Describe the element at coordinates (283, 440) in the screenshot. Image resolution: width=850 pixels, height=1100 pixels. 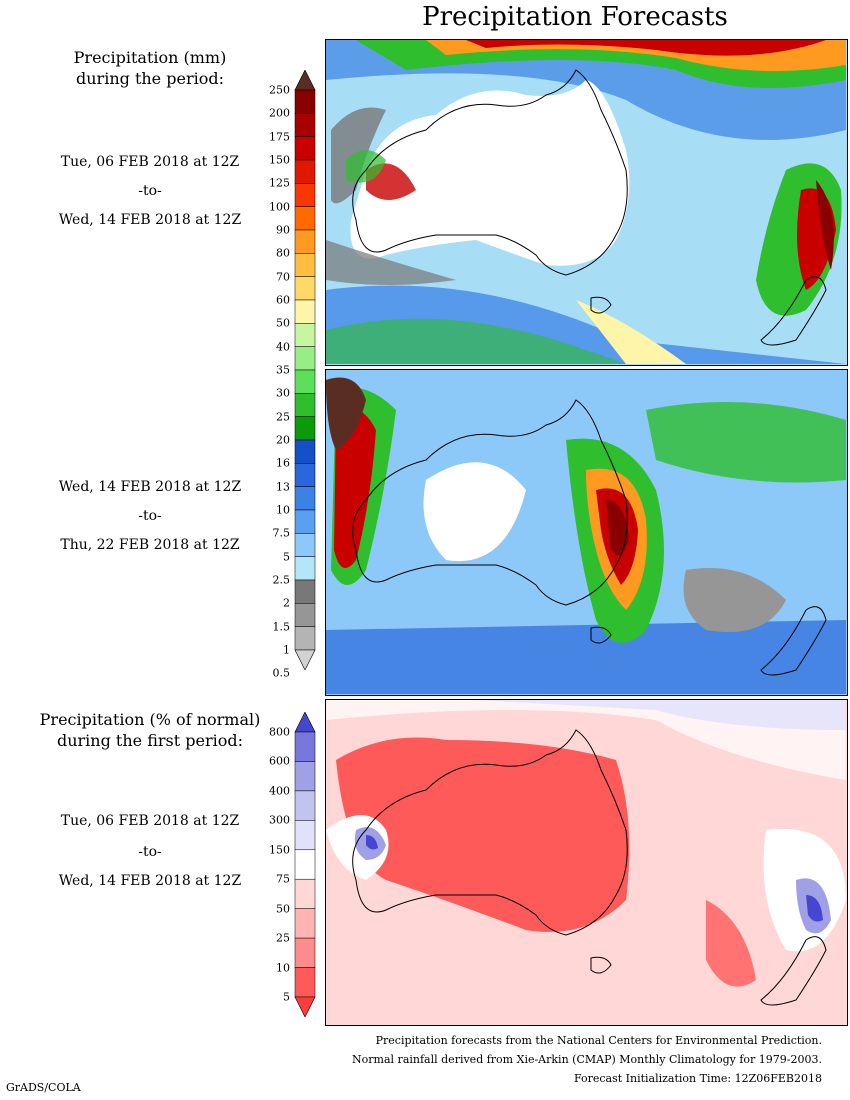
I see `colorbar-tick-label: 20` at that location.